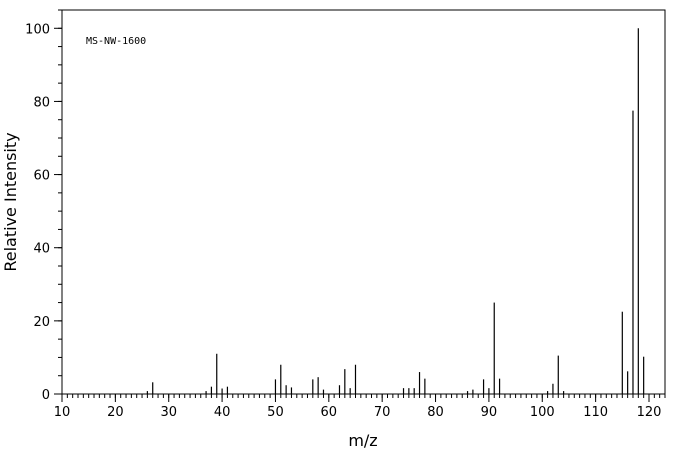  What do you see at coordinates (168, 412) in the screenshot?
I see `x-tick-label: 30` at bounding box center [168, 412].